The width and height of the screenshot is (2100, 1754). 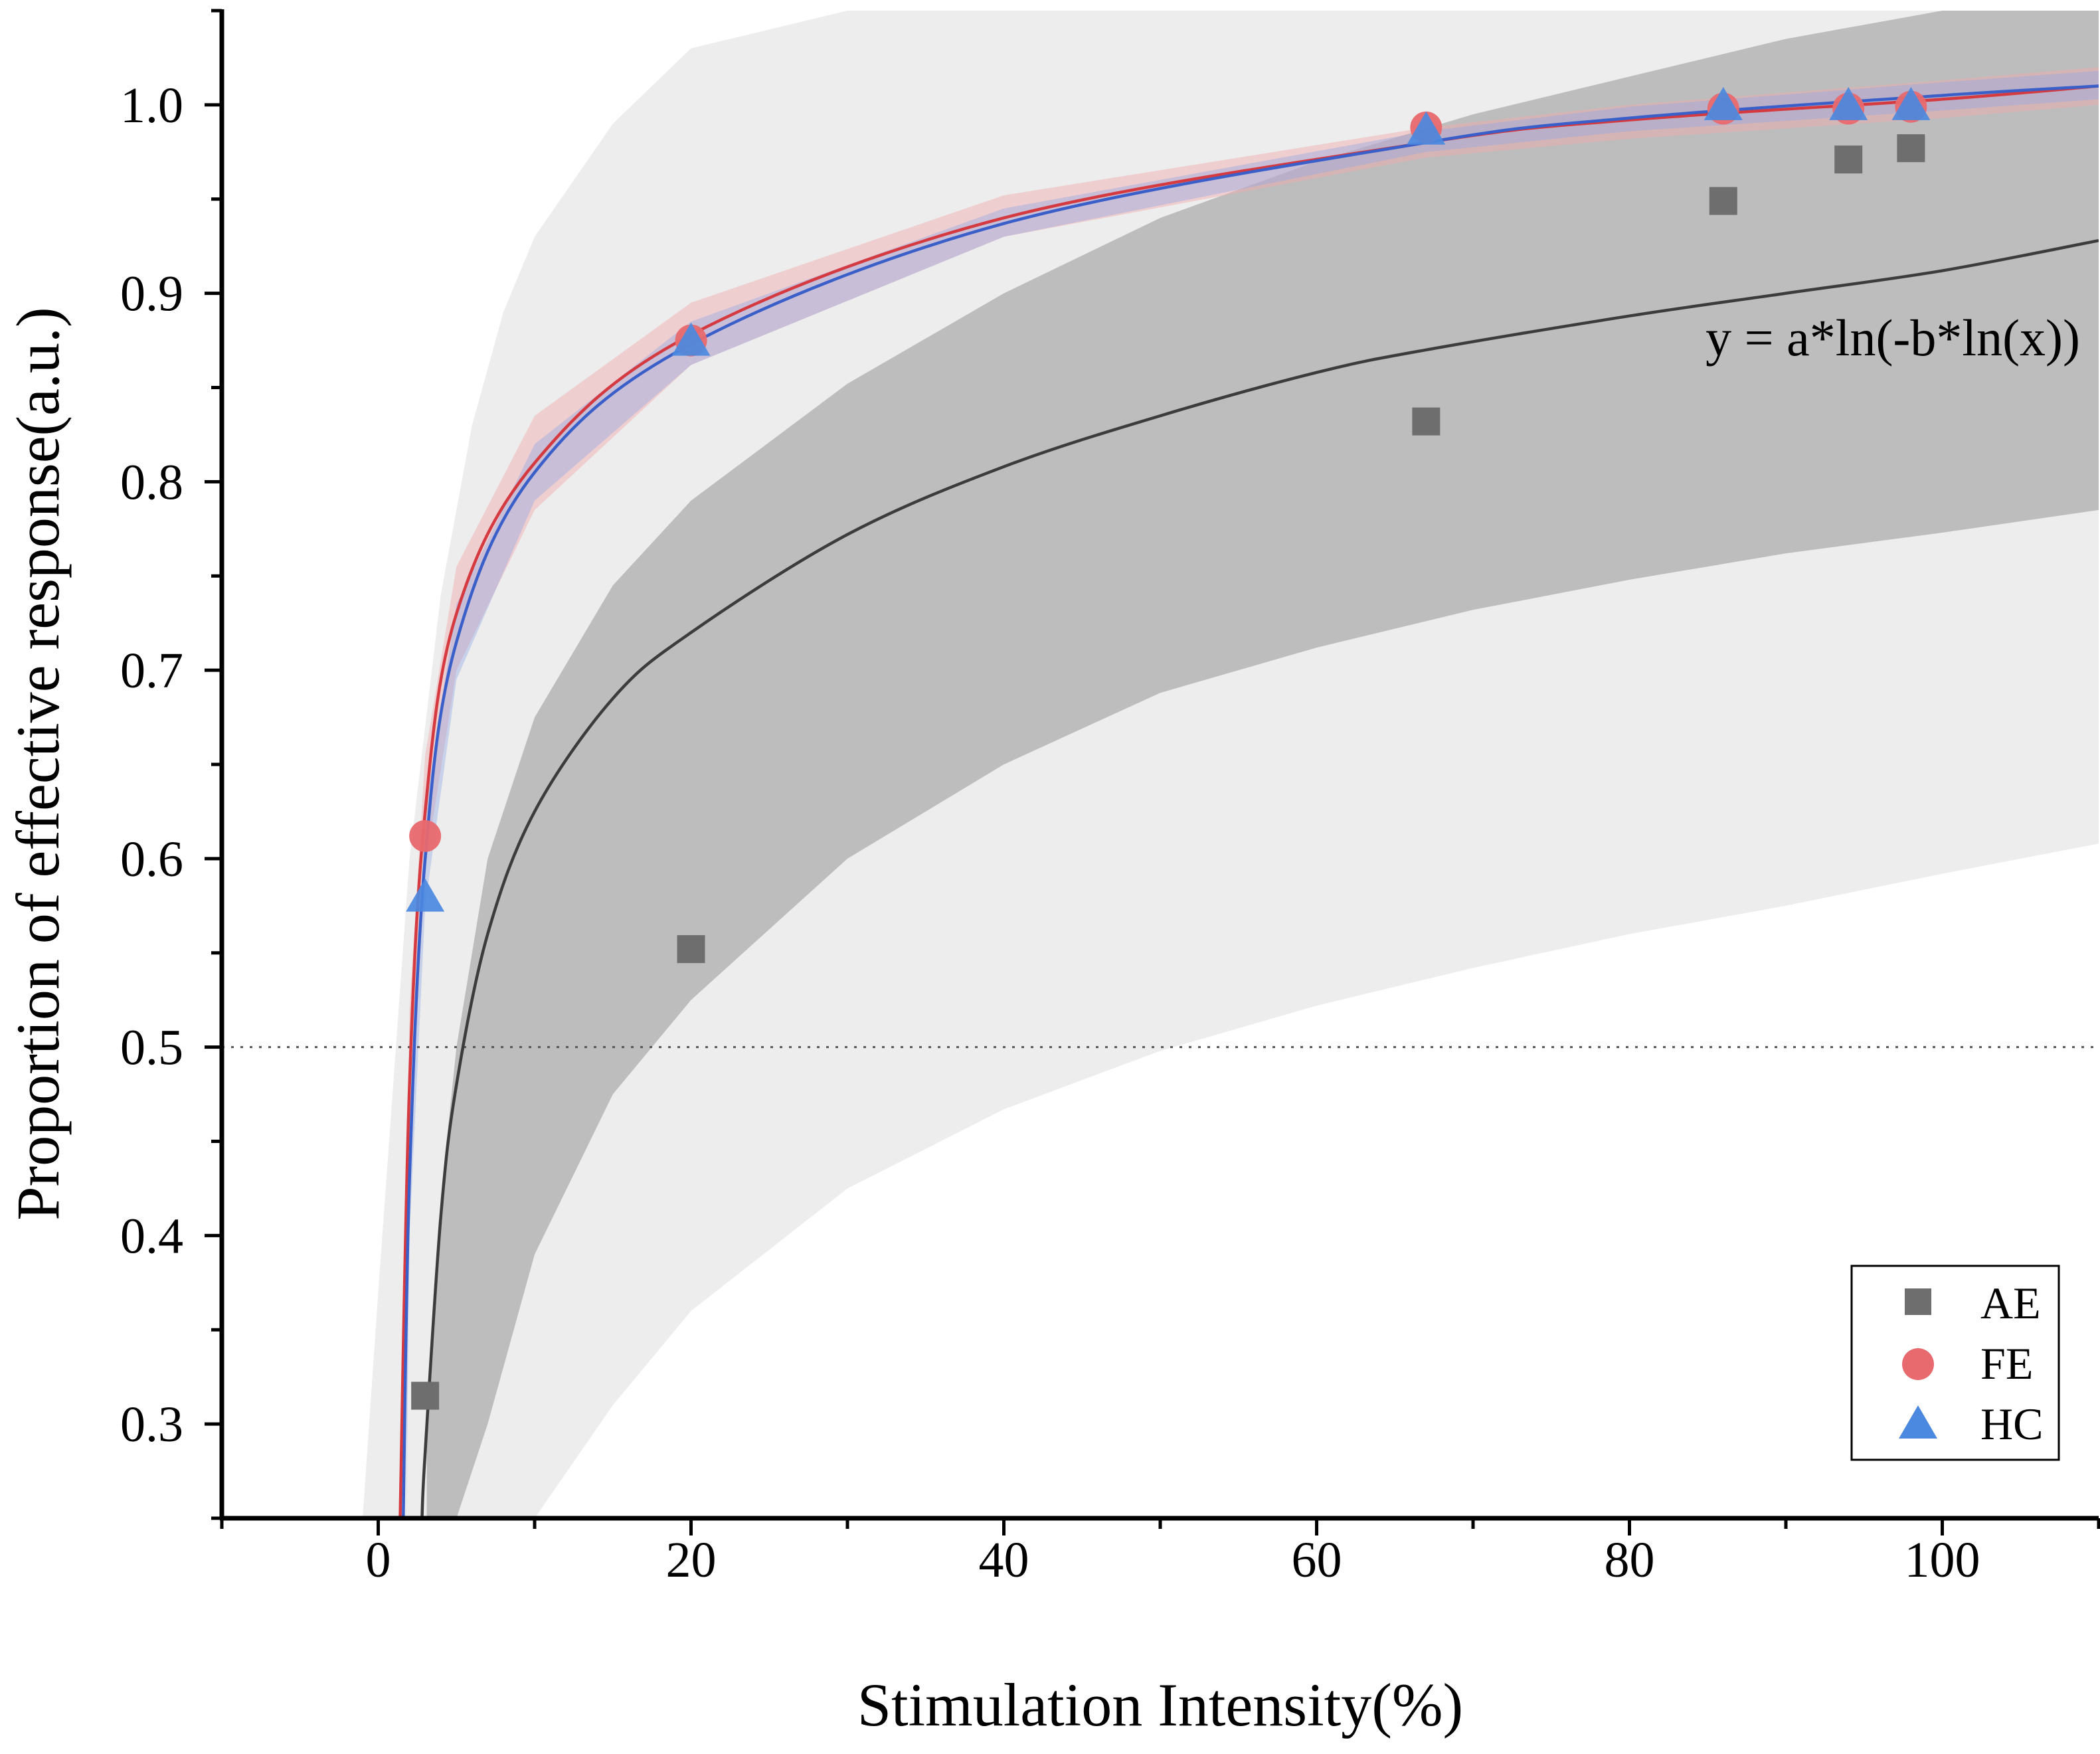 I want to click on x-axis-title: Stimulation Intensity(%), so click(x=1160, y=1705).